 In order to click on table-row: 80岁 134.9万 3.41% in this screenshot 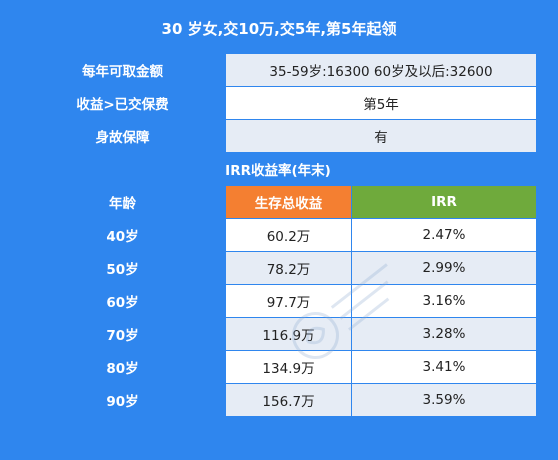, I will do `click(278, 367)`.